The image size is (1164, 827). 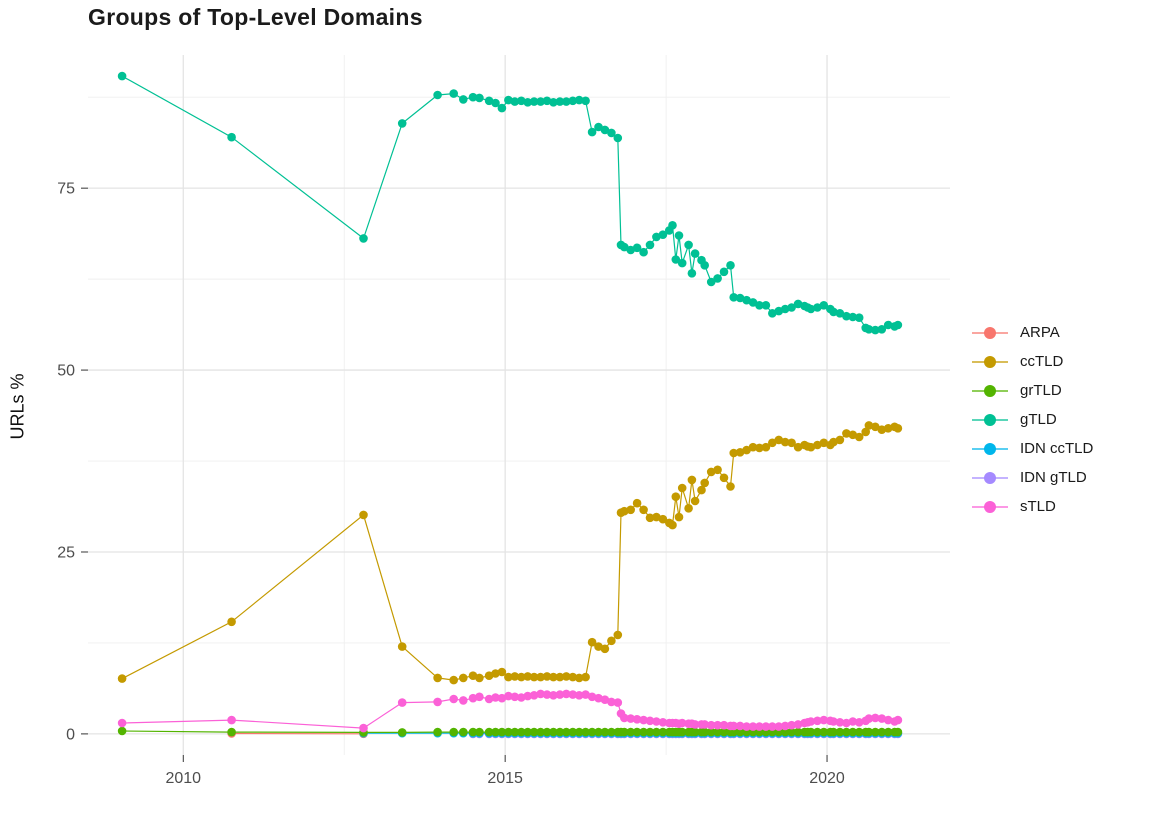 I want to click on legend-label: IDN ccTLD, so click(x=1057, y=448).